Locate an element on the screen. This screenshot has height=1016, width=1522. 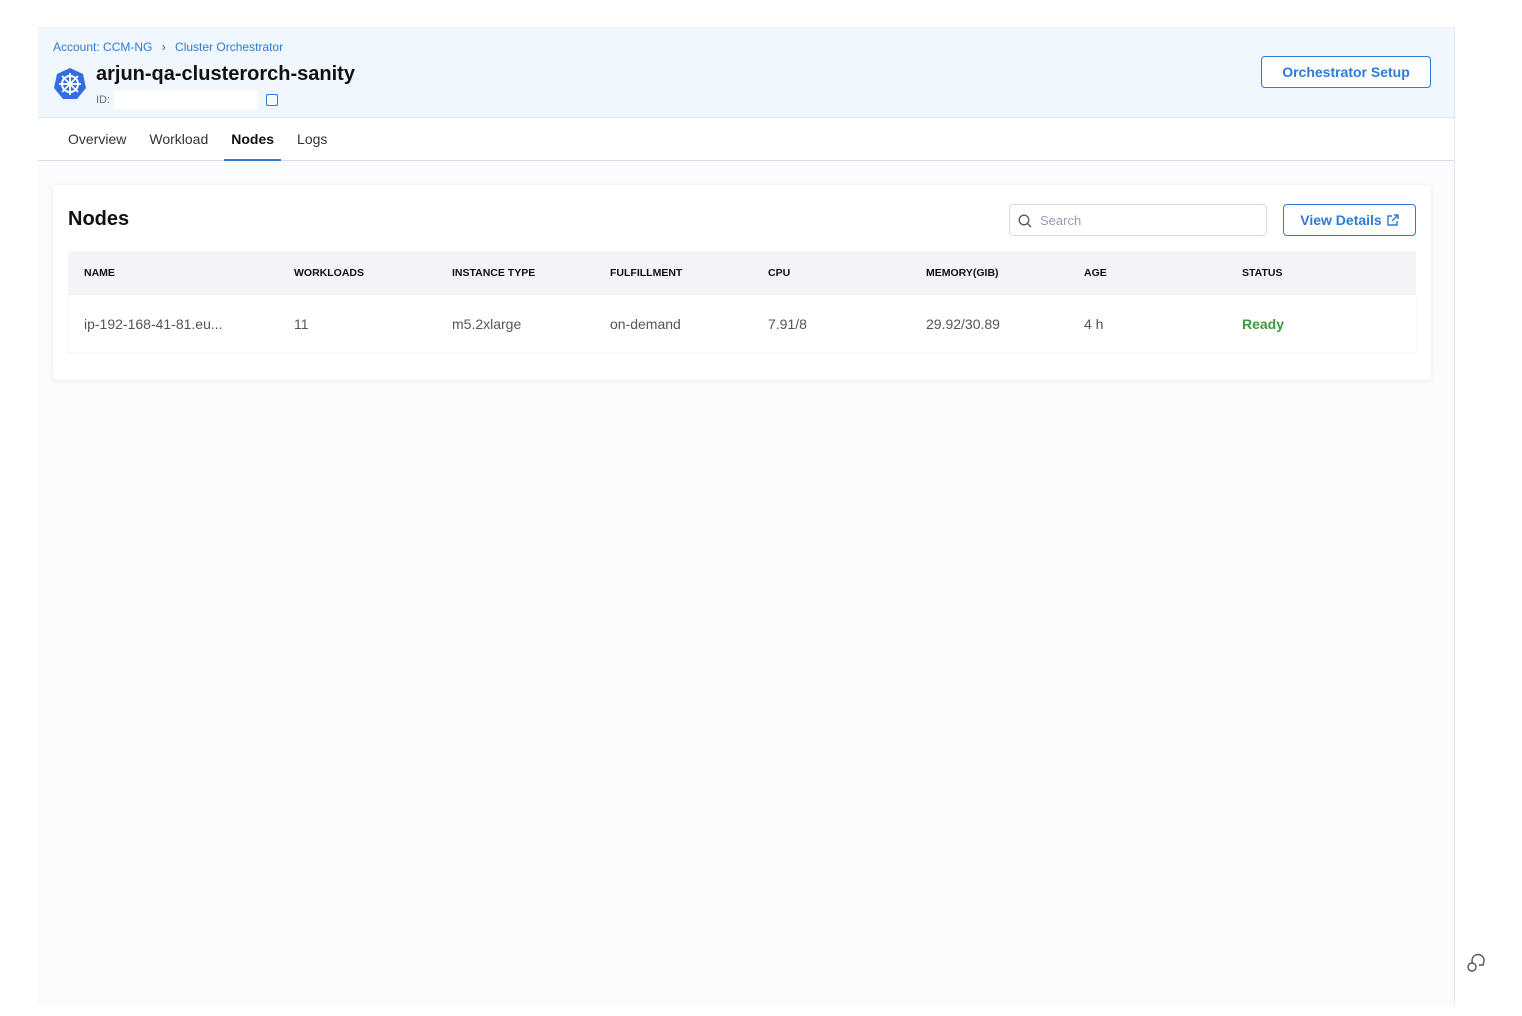
nodes-title: Nodes is located at coordinates (99, 219).